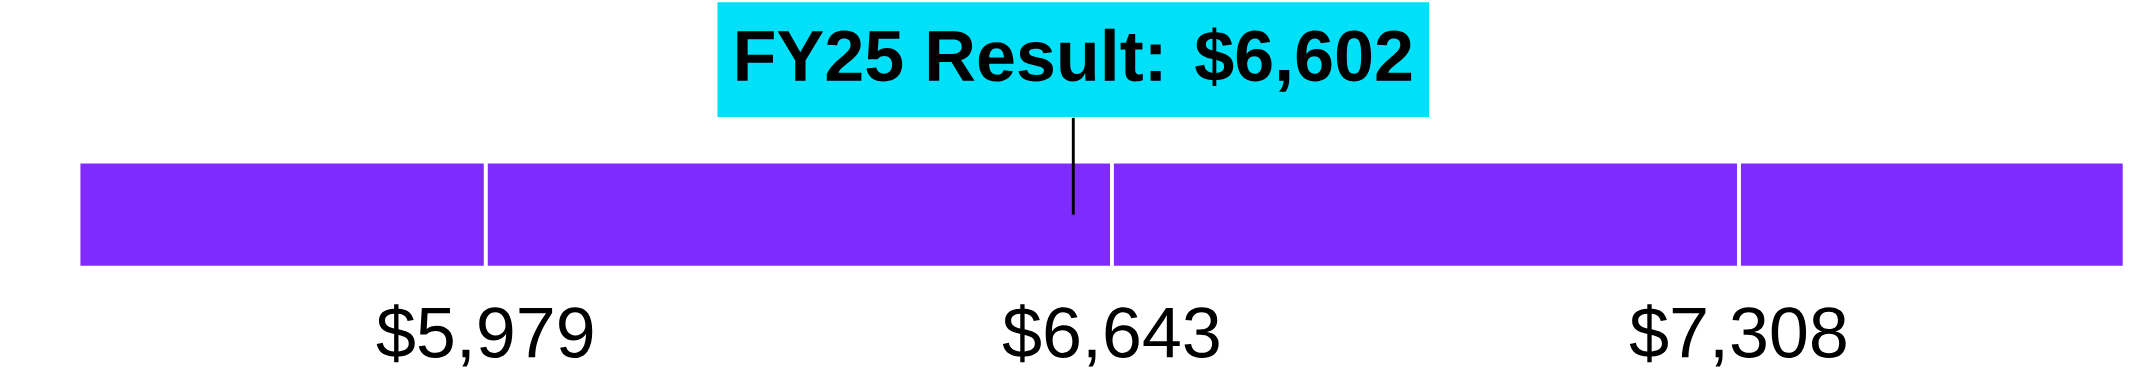 This screenshot has width=2149, height=377. I want to click on x-tick-label: $5,979, so click(484, 335).